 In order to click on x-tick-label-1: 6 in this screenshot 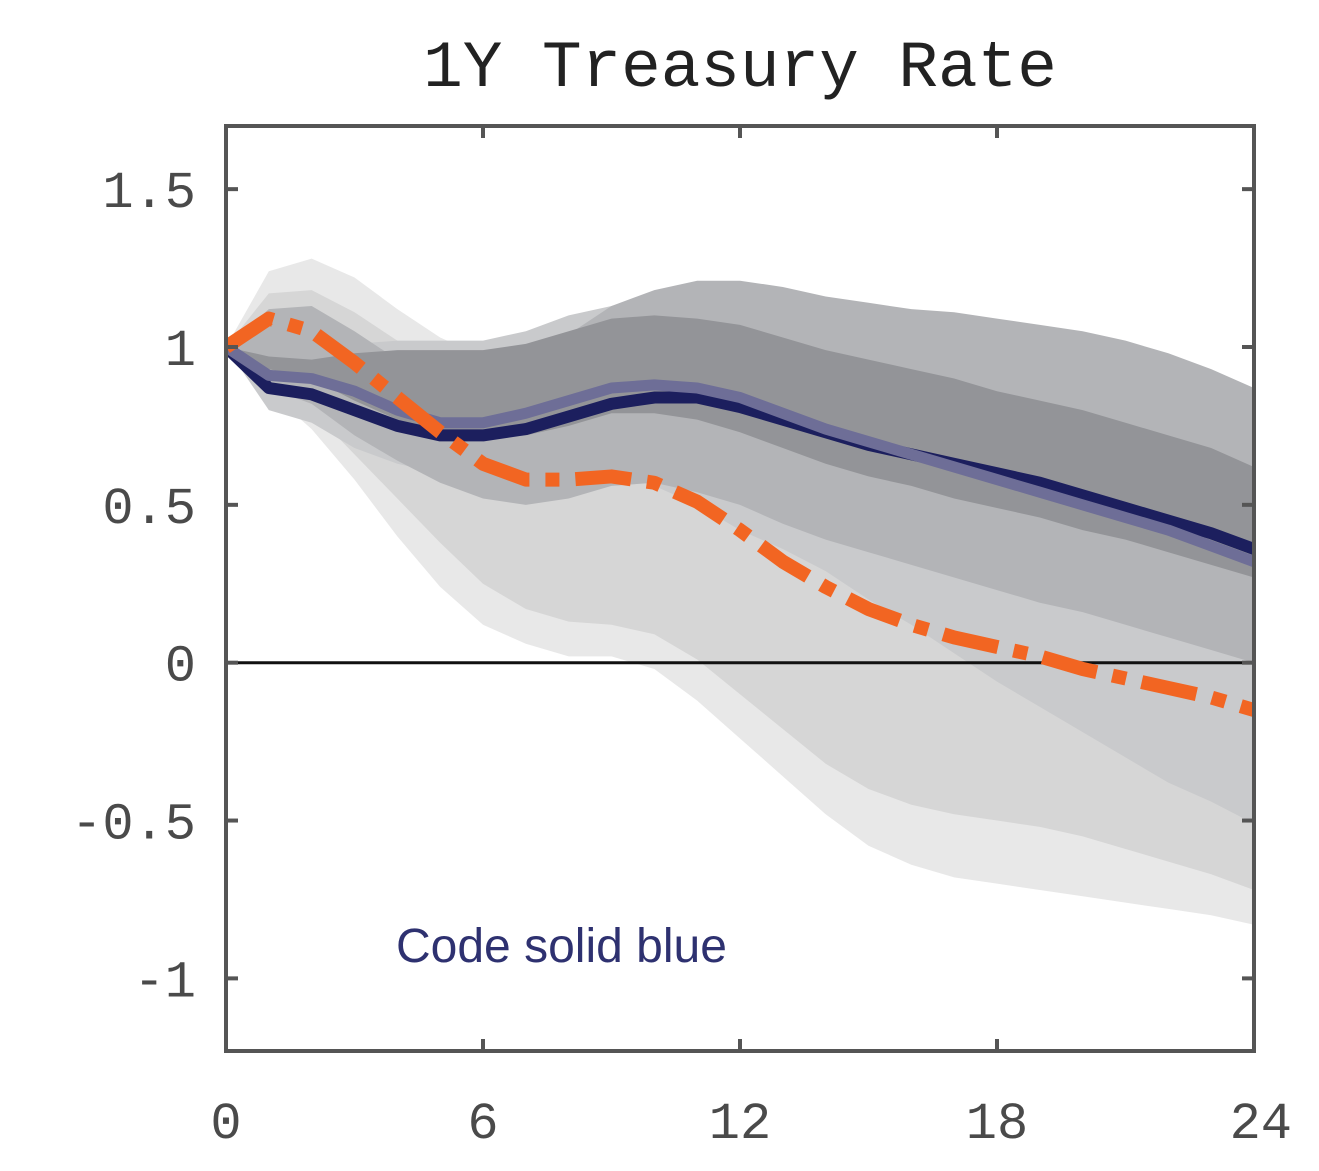, I will do `click(482, 1124)`.